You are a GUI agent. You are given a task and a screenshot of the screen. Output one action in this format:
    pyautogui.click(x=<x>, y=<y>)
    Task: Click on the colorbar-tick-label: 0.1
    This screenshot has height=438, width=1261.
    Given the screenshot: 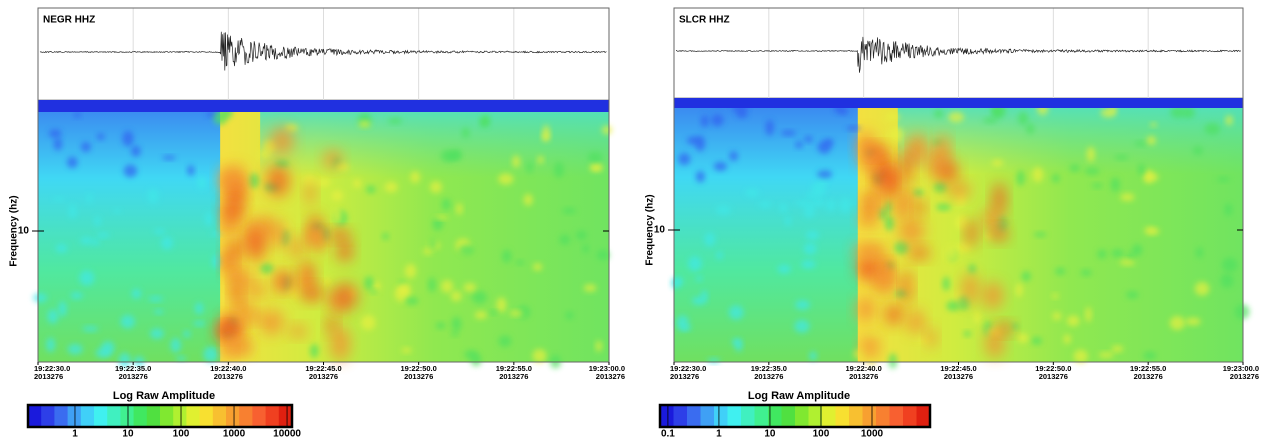 What is the action you would take?
    pyautogui.click(x=668, y=433)
    